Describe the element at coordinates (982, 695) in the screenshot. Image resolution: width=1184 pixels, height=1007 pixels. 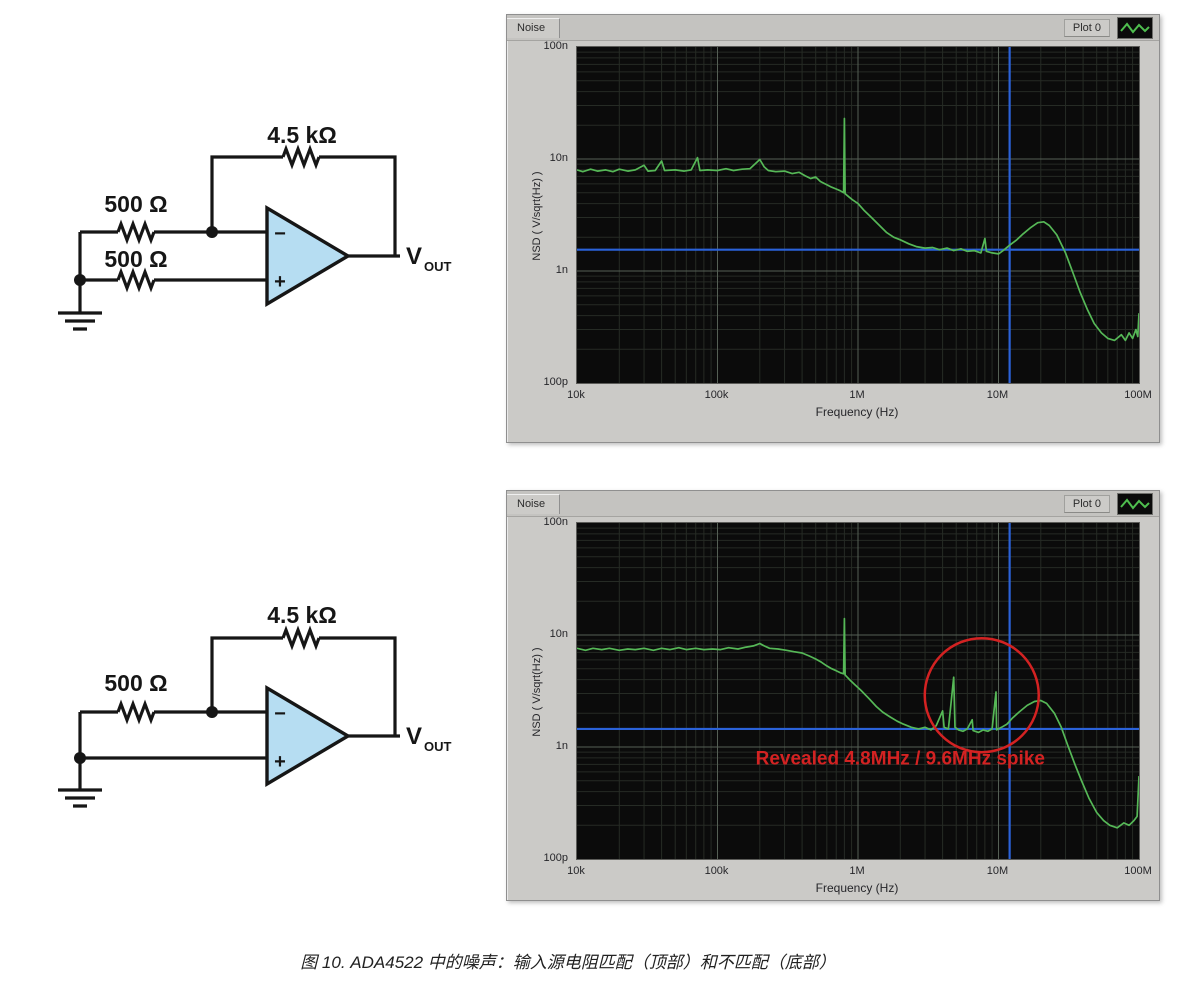
I see `highlight-circle` at that location.